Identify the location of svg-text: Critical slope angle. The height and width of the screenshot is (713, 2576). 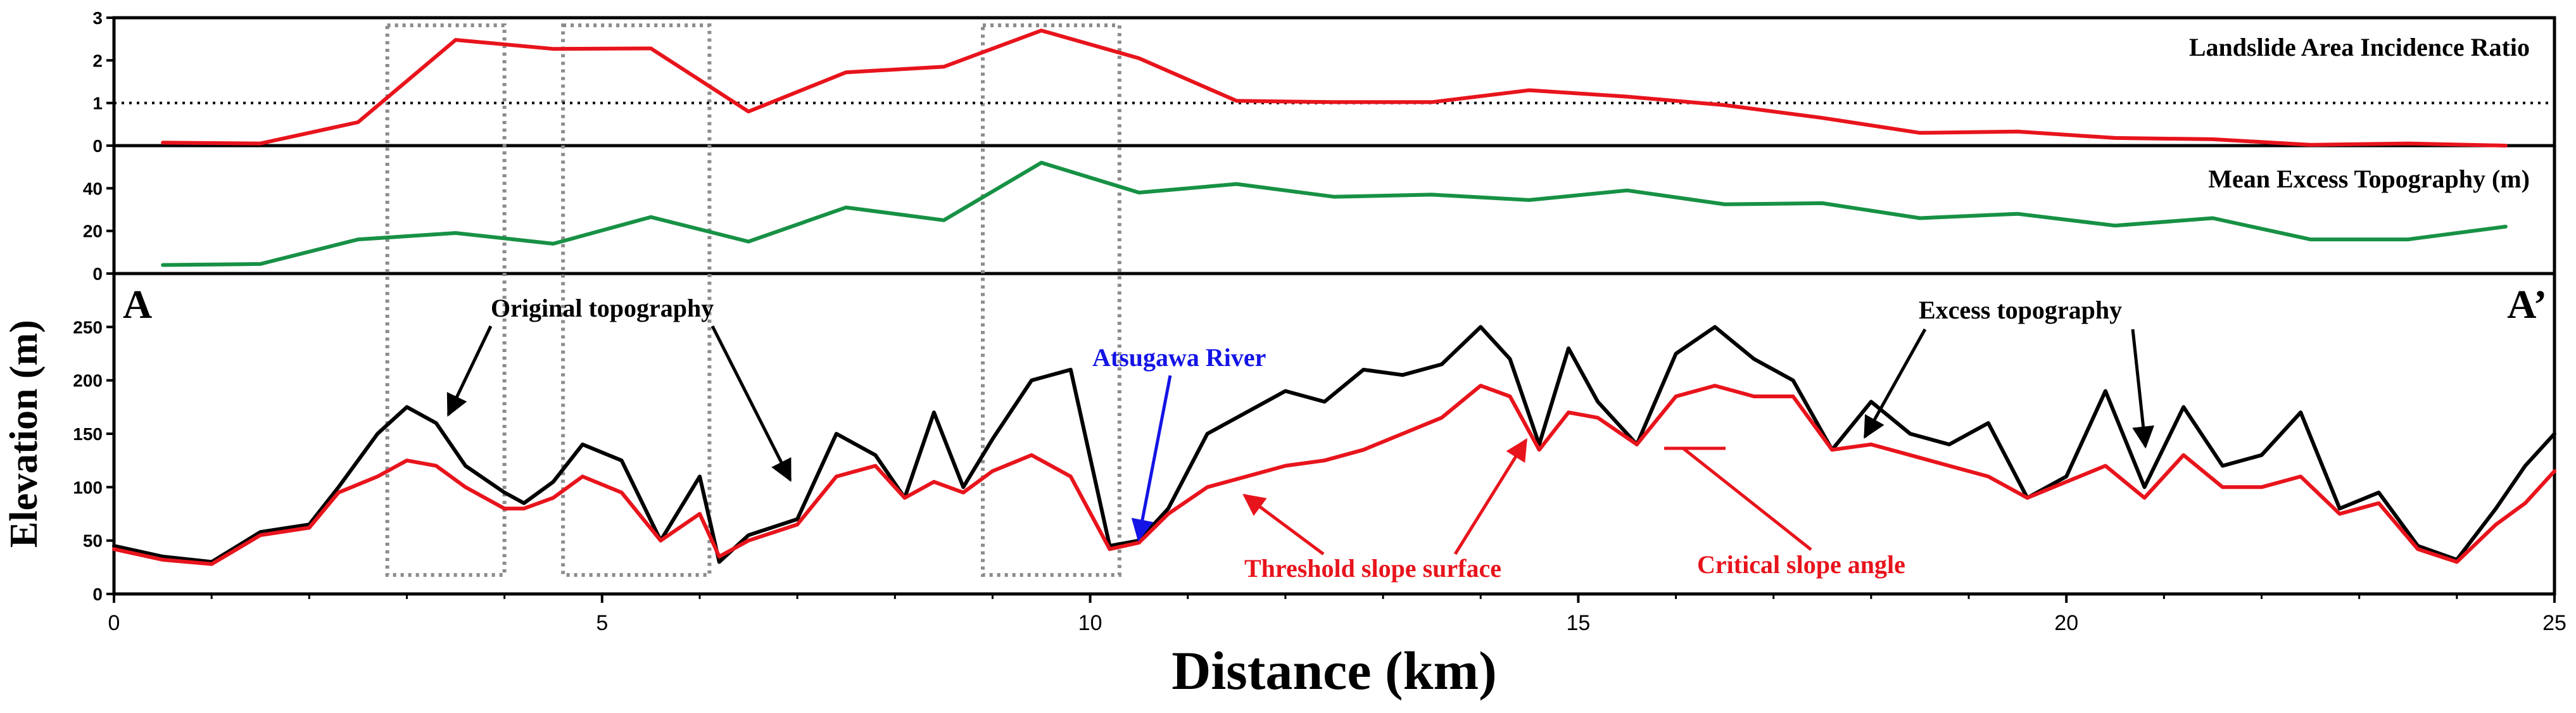
(1801, 564).